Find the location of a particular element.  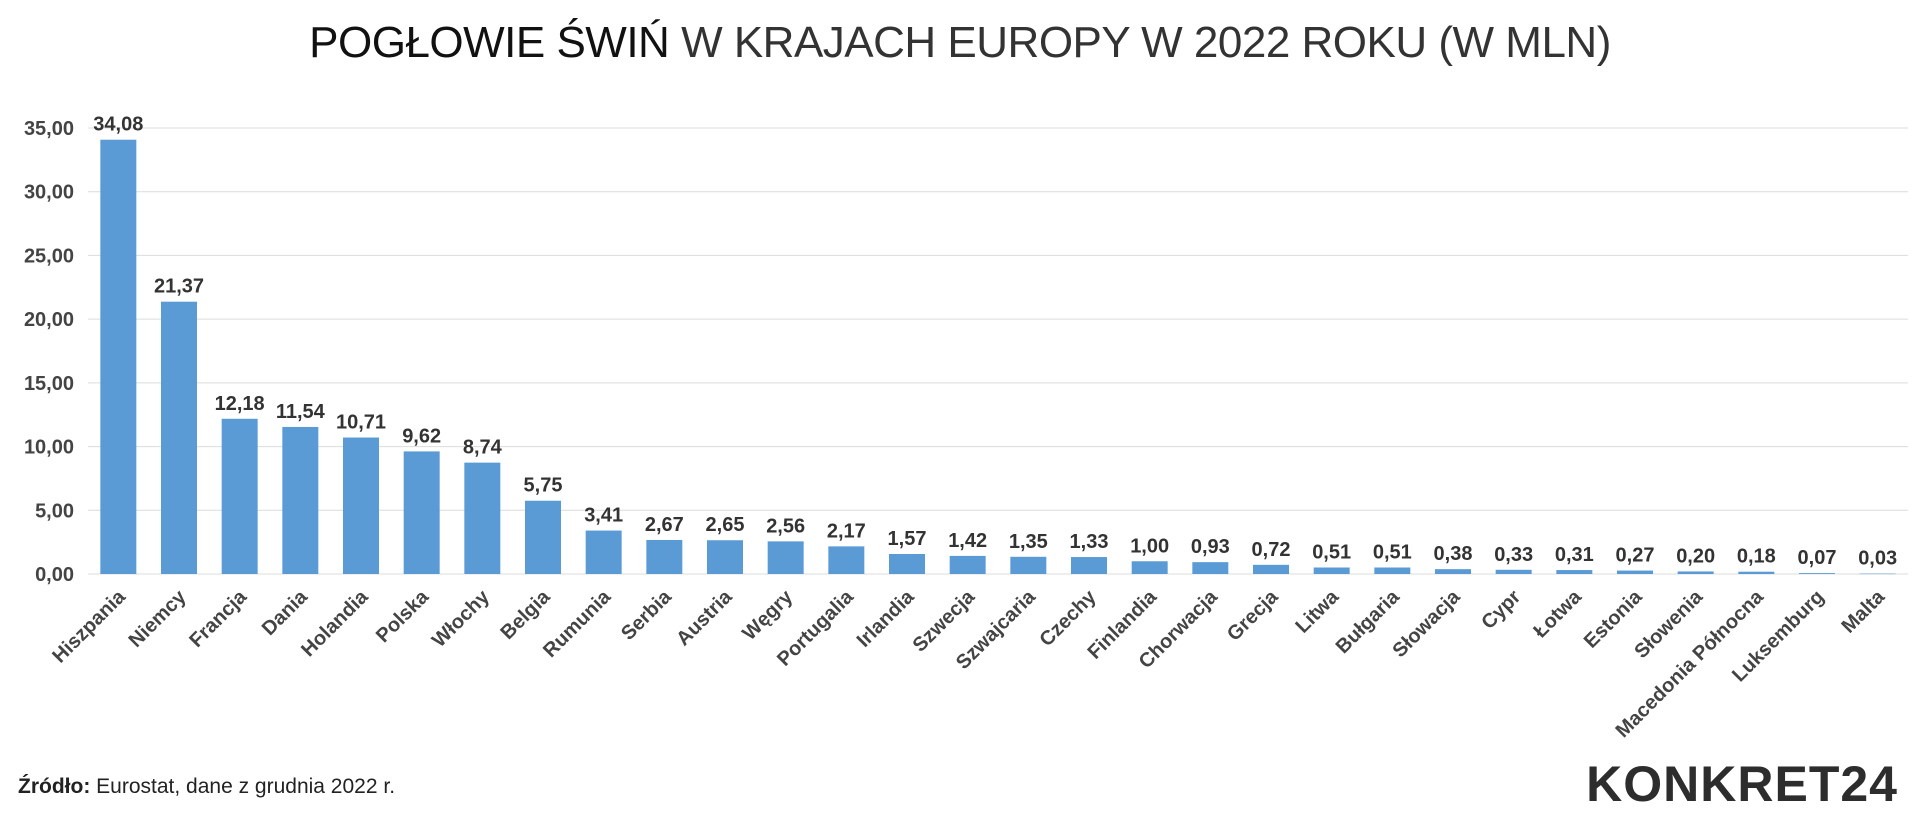

data-label: 5,75 is located at coordinates (543, 486).